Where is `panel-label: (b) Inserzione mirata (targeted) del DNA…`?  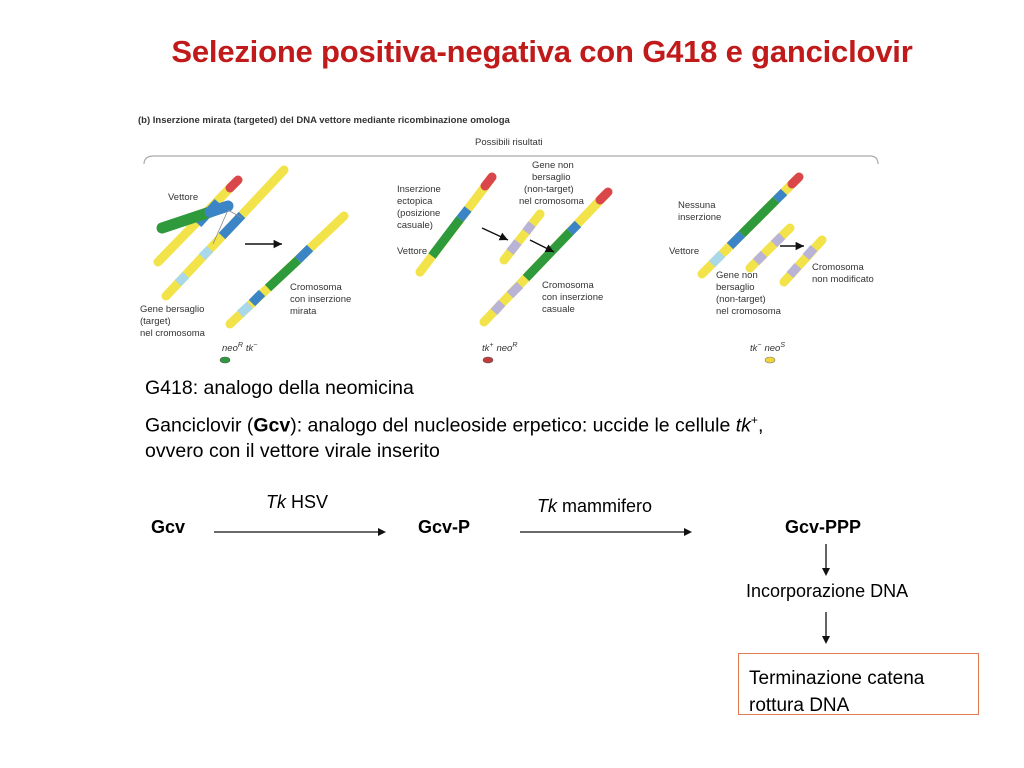 panel-label: (b) Inserzione mirata (targeted) del DNA… is located at coordinates (324, 120).